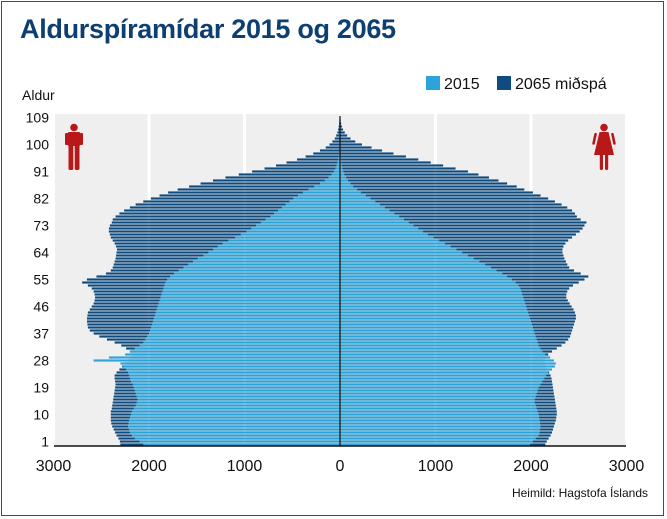 The image size is (667, 519). What do you see at coordinates (38, 95) in the screenshot?
I see `y-axis-label: Aldur` at bounding box center [38, 95].